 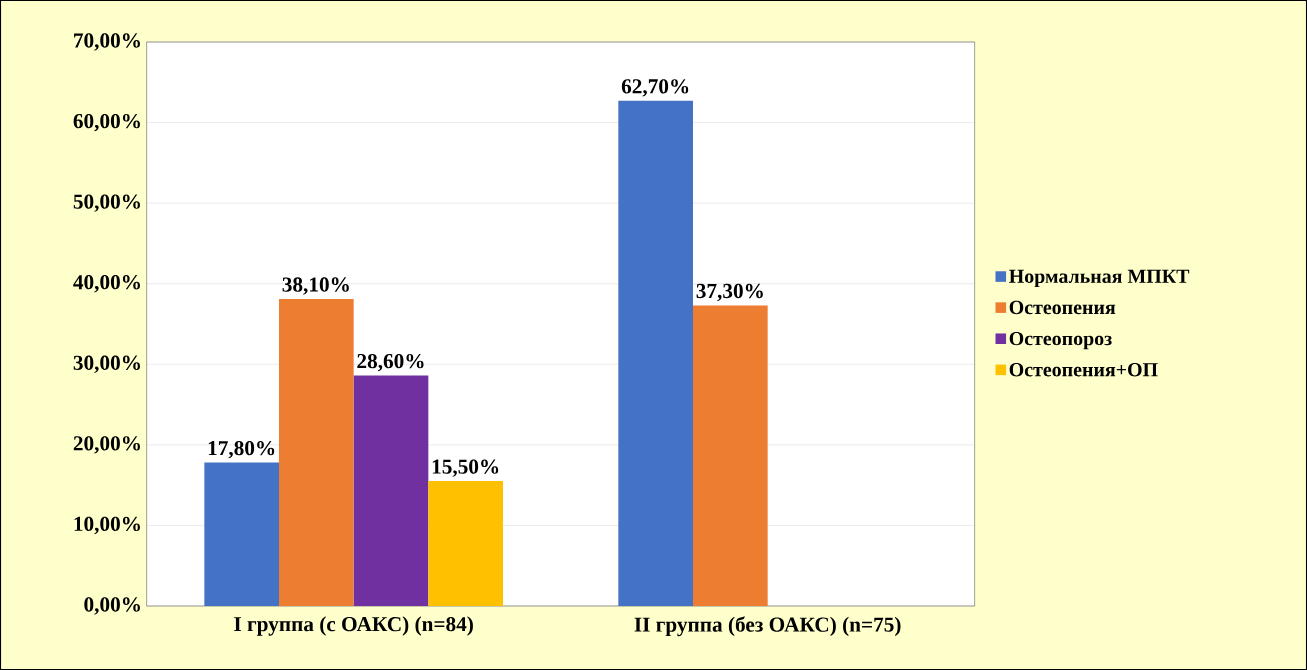 I want to click on y-tick-label: 40,00%, so click(x=106, y=284).